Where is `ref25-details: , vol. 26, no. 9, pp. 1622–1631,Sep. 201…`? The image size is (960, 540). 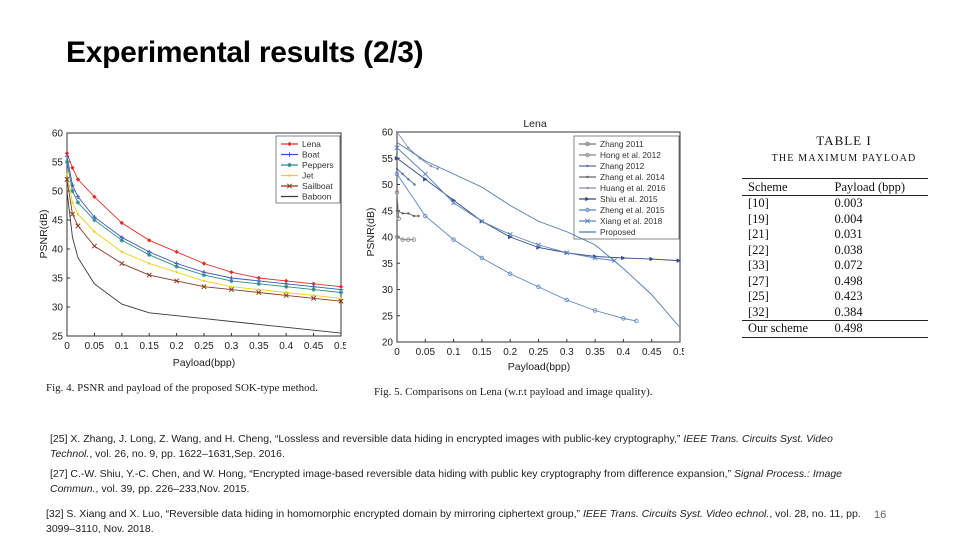 ref25-details: , vol. 26, no. 9, pp. 1622–1631,Sep. 201… is located at coordinates (187, 454).